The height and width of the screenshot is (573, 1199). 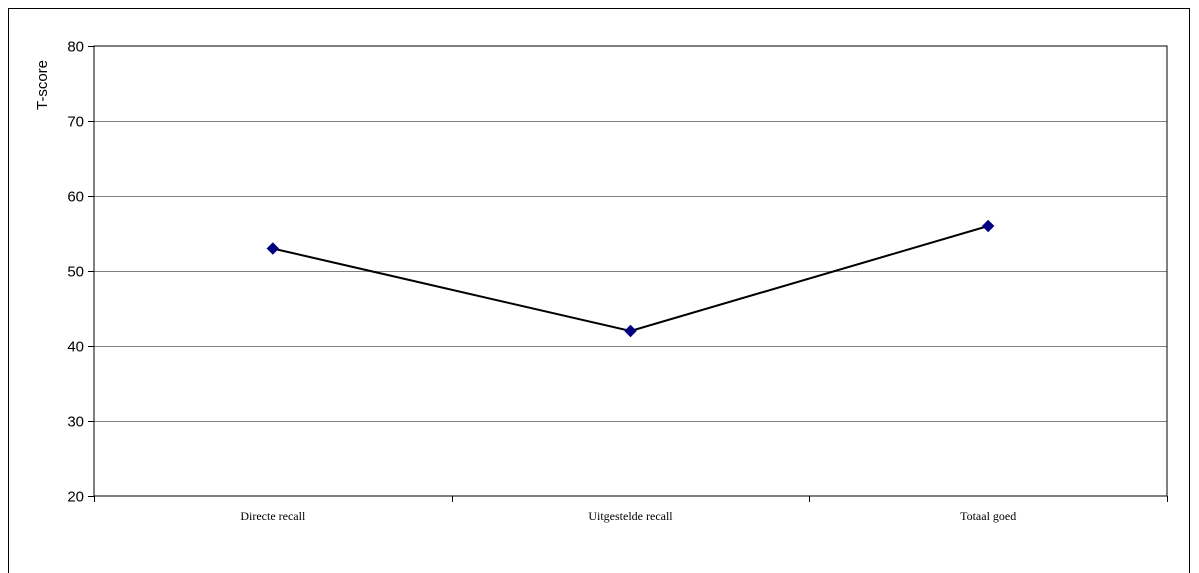 What do you see at coordinates (75, 347) in the screenshot?
I see `y-tick-label: 40` at bounding box center [75, 347].